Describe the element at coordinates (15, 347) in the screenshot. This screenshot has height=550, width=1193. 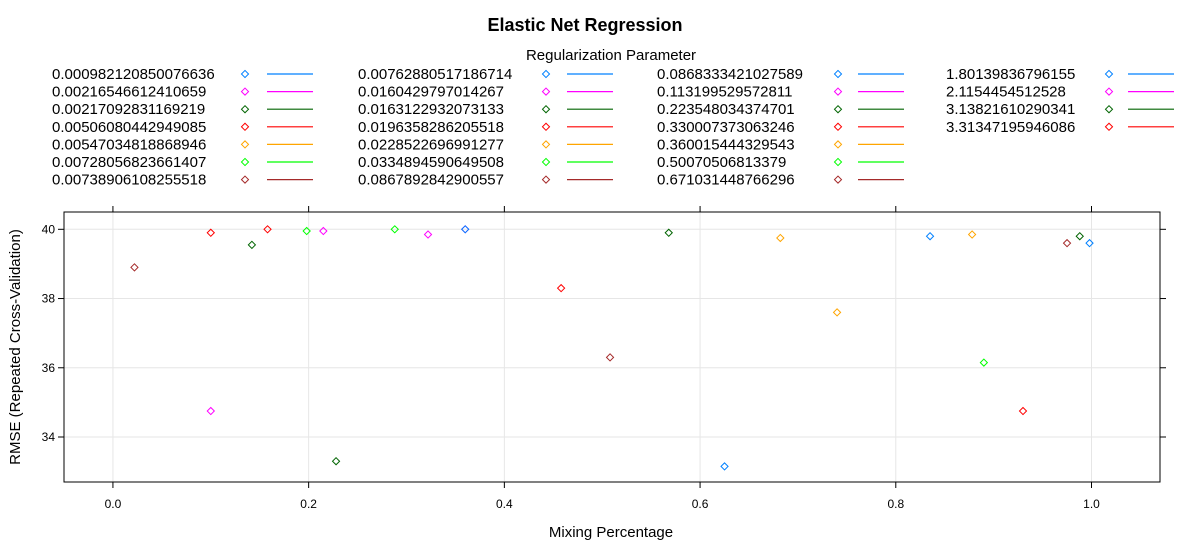
I see `y-axis-label: RMSE (Repeated Cross-Validation)` at that location.